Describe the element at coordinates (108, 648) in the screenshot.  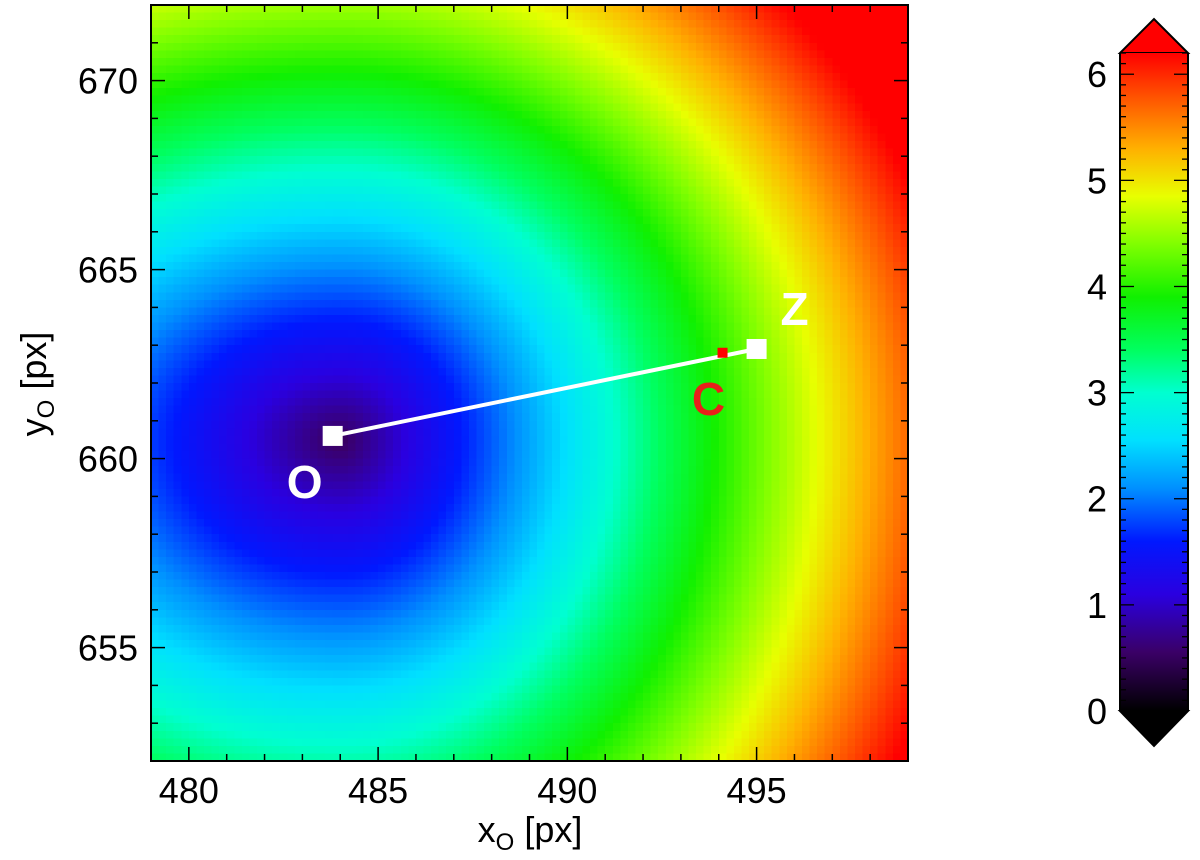
I see `y-tick-label: 655` at that location.